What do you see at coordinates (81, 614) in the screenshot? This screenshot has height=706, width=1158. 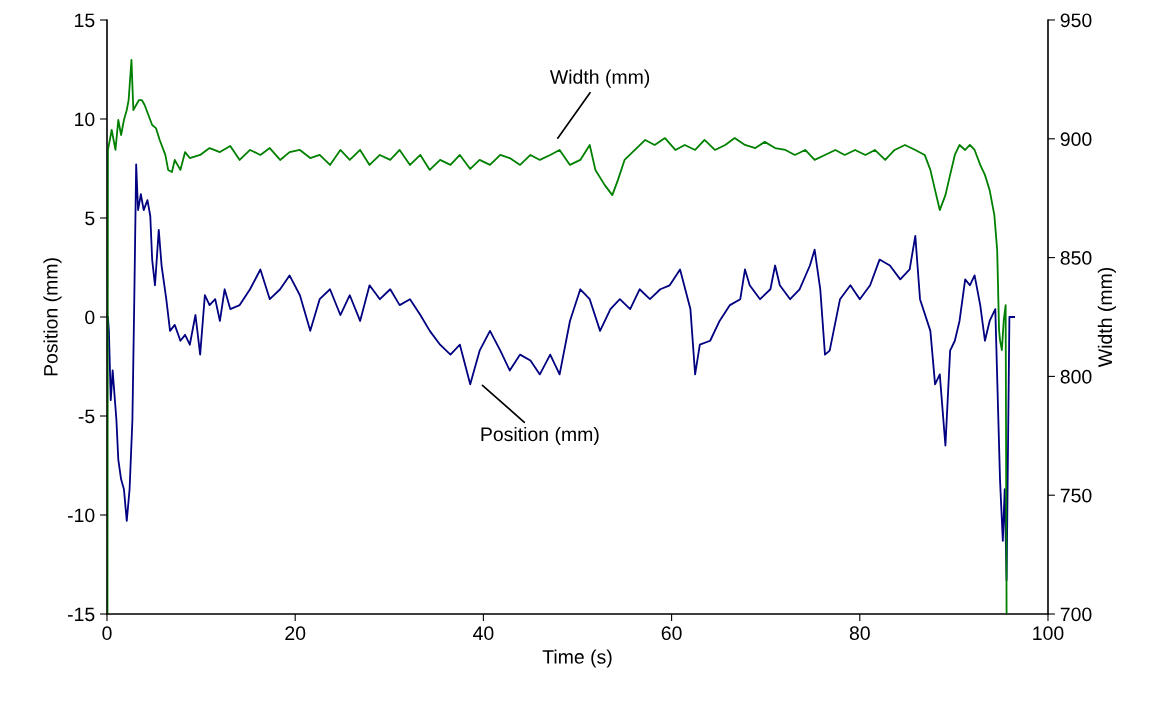 I see `y-tick-label: -15` at bounding box center [81, 614].